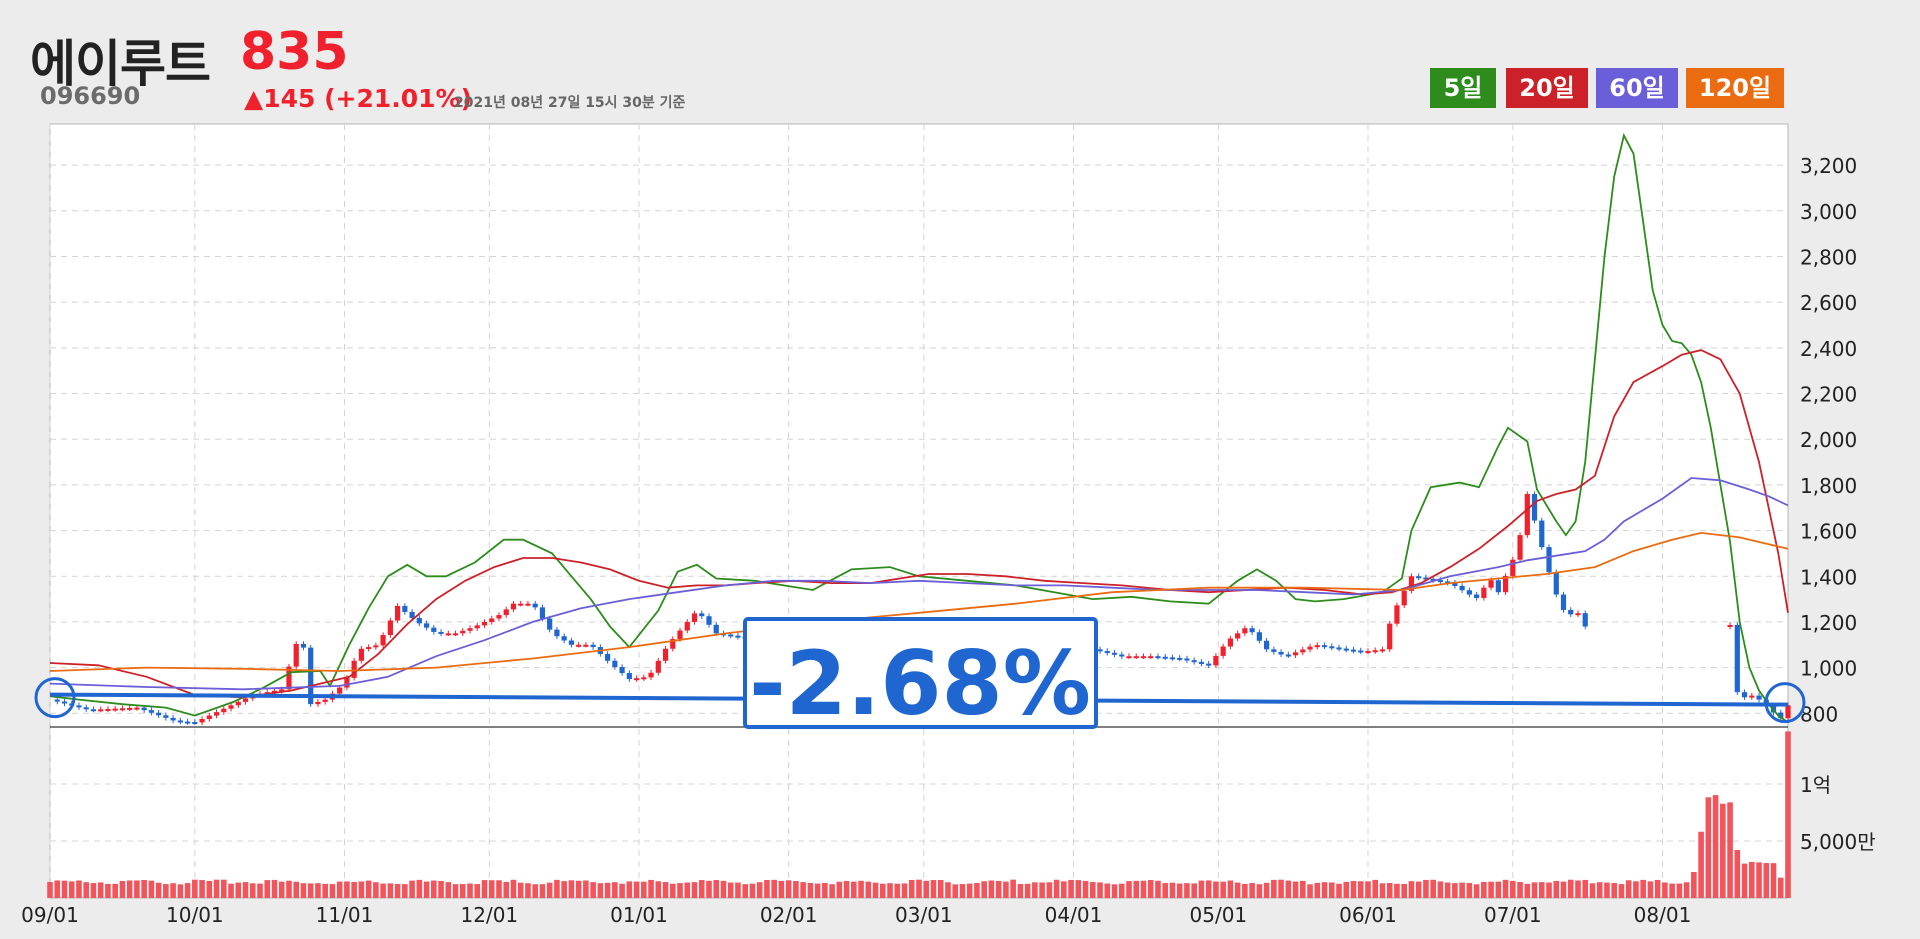  What do you see at coordinates (789, 915) in the screenshot?
I see `x-tick-label: 02/01` at bounding box center [789, 915].